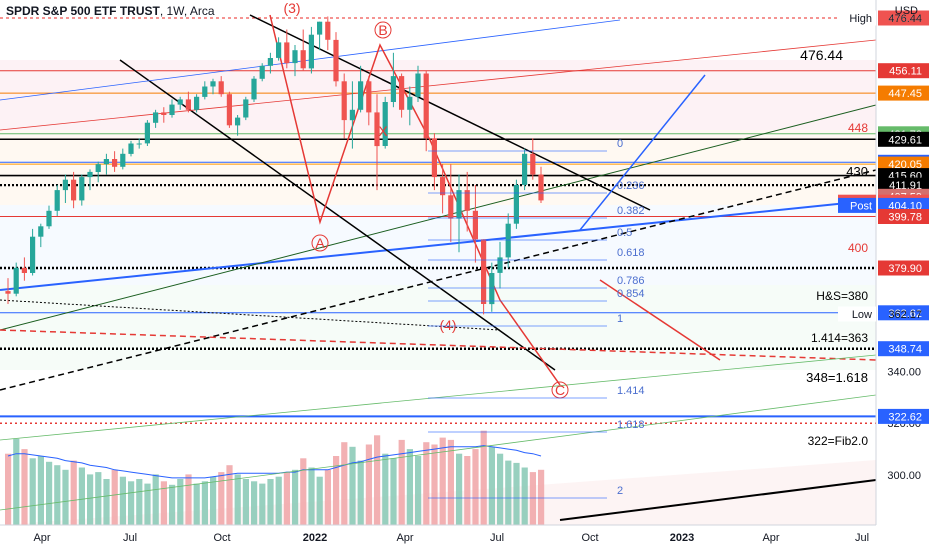 The width and height of the screenshot is (932, 550). What do you see at coordinates (905, 269) in the screenshot?
I see `price-badge-text: 379.90` at bounding box center [905, 269].